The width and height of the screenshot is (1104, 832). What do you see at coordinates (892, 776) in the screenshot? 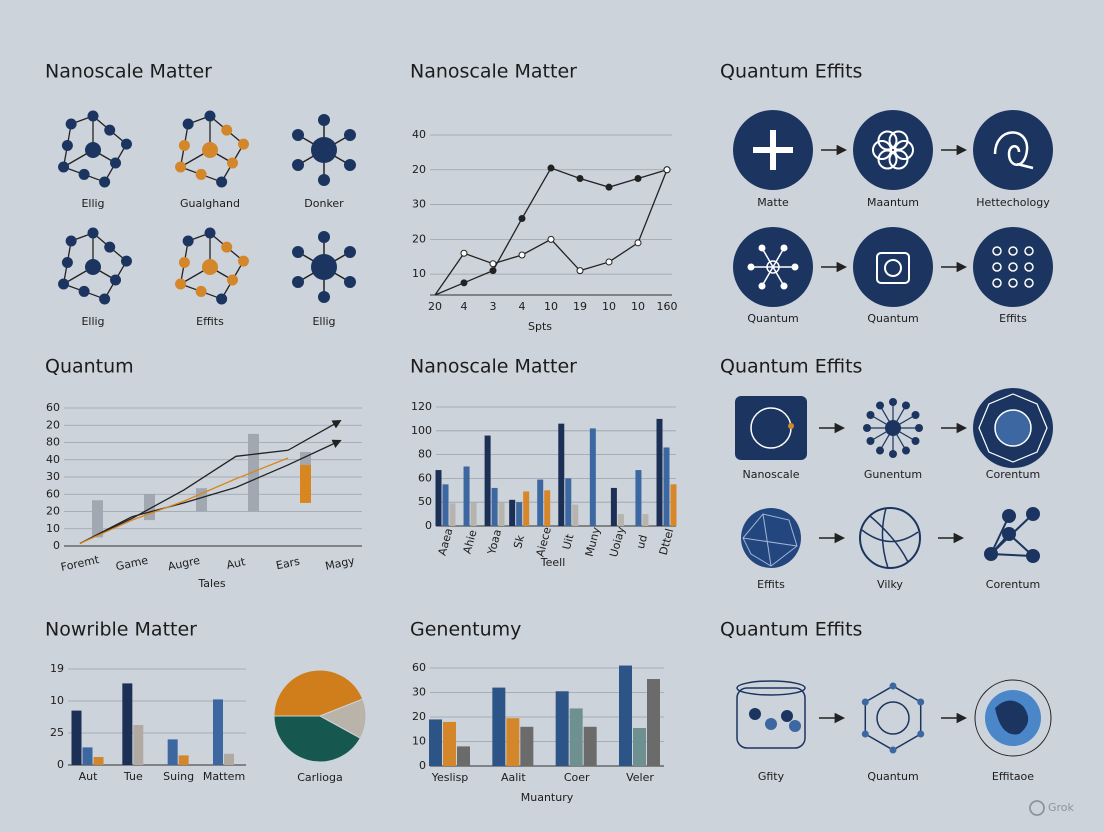
I see `diagram-label: Quantum` at bounding box center [892, 776].